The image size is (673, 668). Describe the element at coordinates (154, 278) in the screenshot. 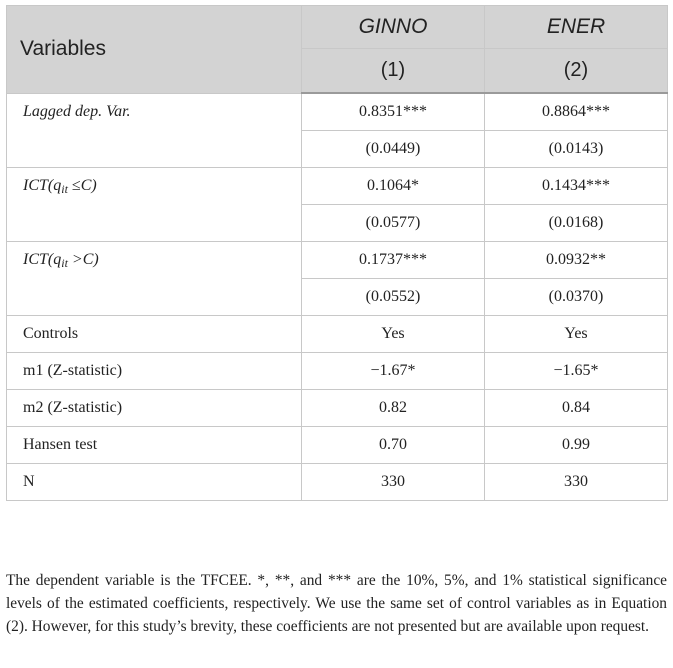

I see `row-label-ict-high: ICT(qit >C)` at that location.